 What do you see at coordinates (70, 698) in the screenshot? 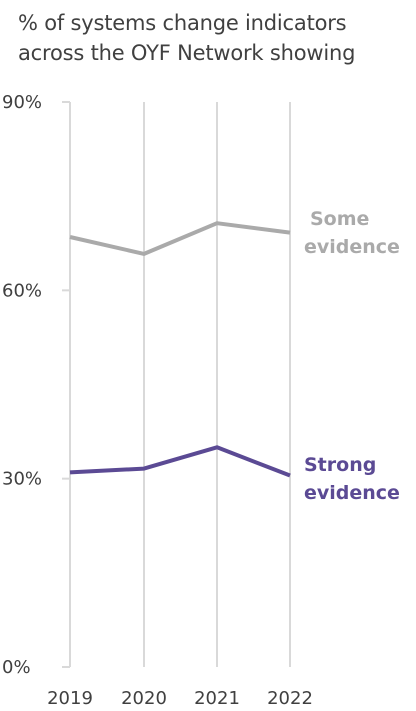
I see `x-tick-label: 2019` at bounding box center [70, 698].